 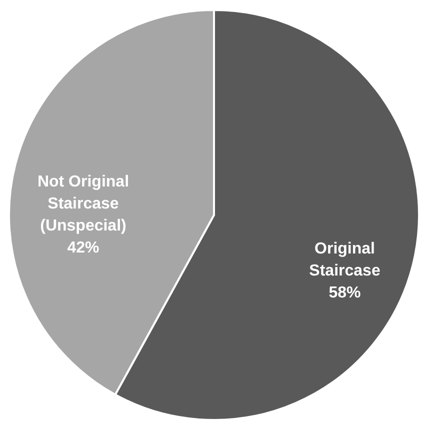 What do you see at coordinates (83, 203) in the screenshot?
I see `slice-label: Not Original Staircase (Unspecial)` at bounding box center [83, 203].